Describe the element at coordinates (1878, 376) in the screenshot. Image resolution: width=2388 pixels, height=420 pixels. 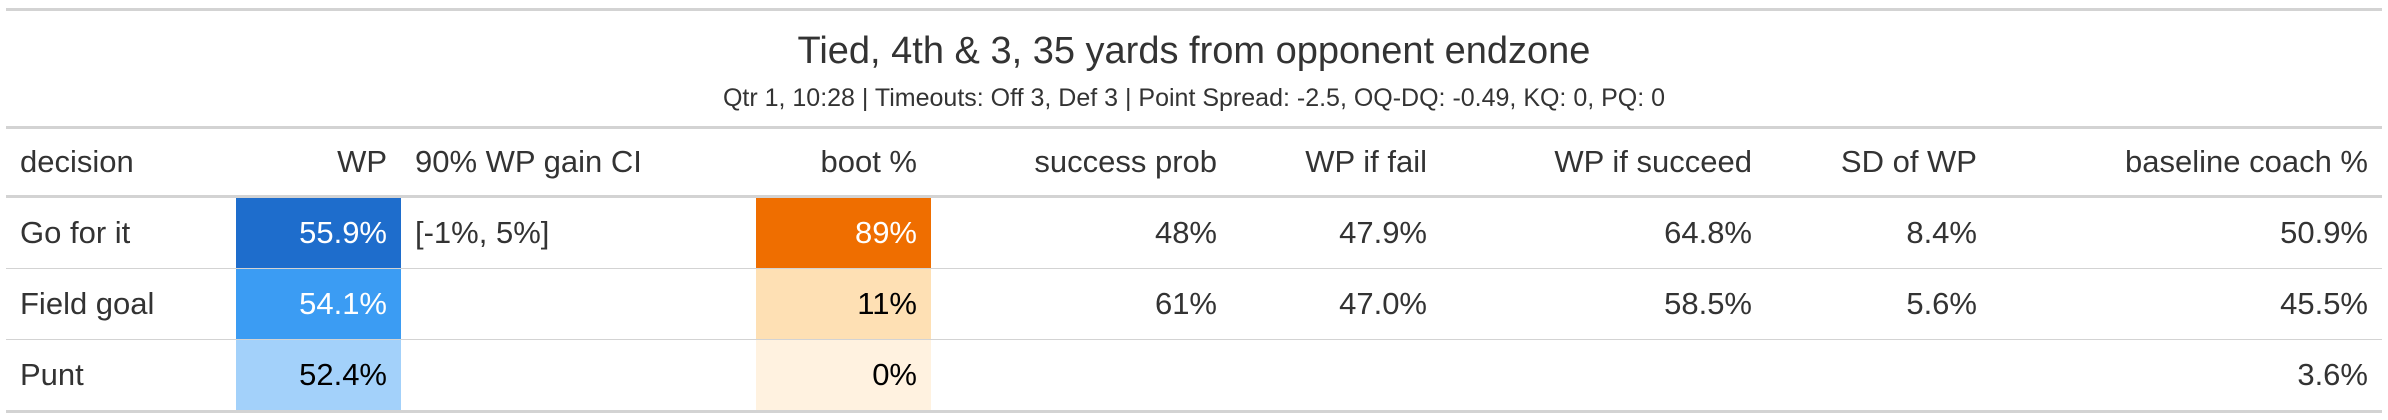
I see `cell-sd-wp` at that location.